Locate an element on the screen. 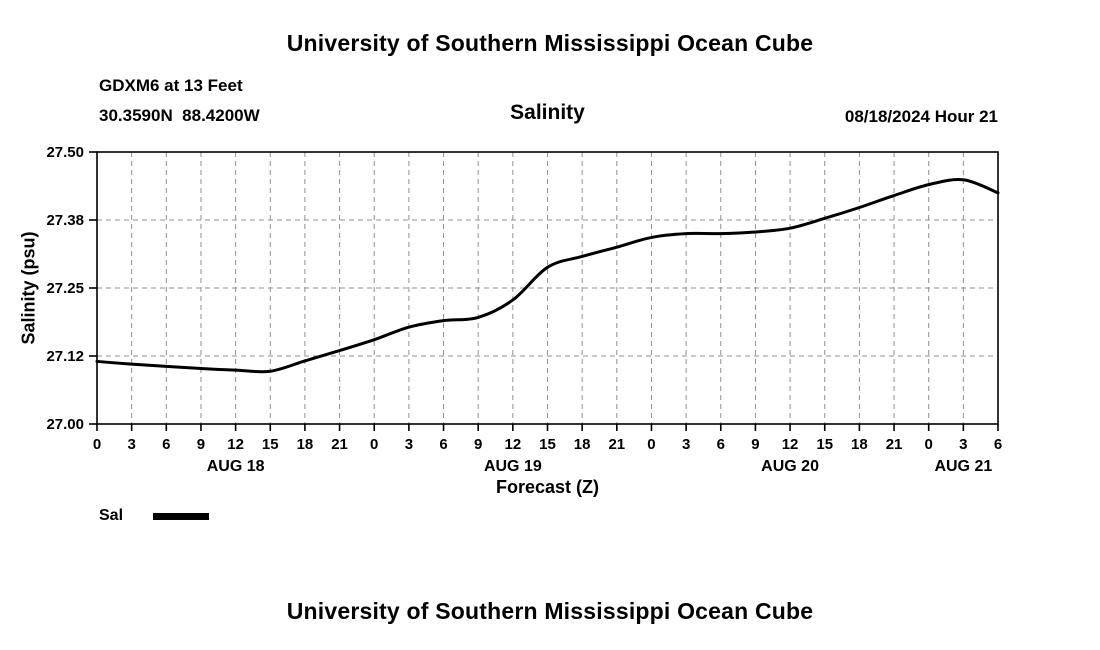  legend: Sal is located at coordinates (154, 516).